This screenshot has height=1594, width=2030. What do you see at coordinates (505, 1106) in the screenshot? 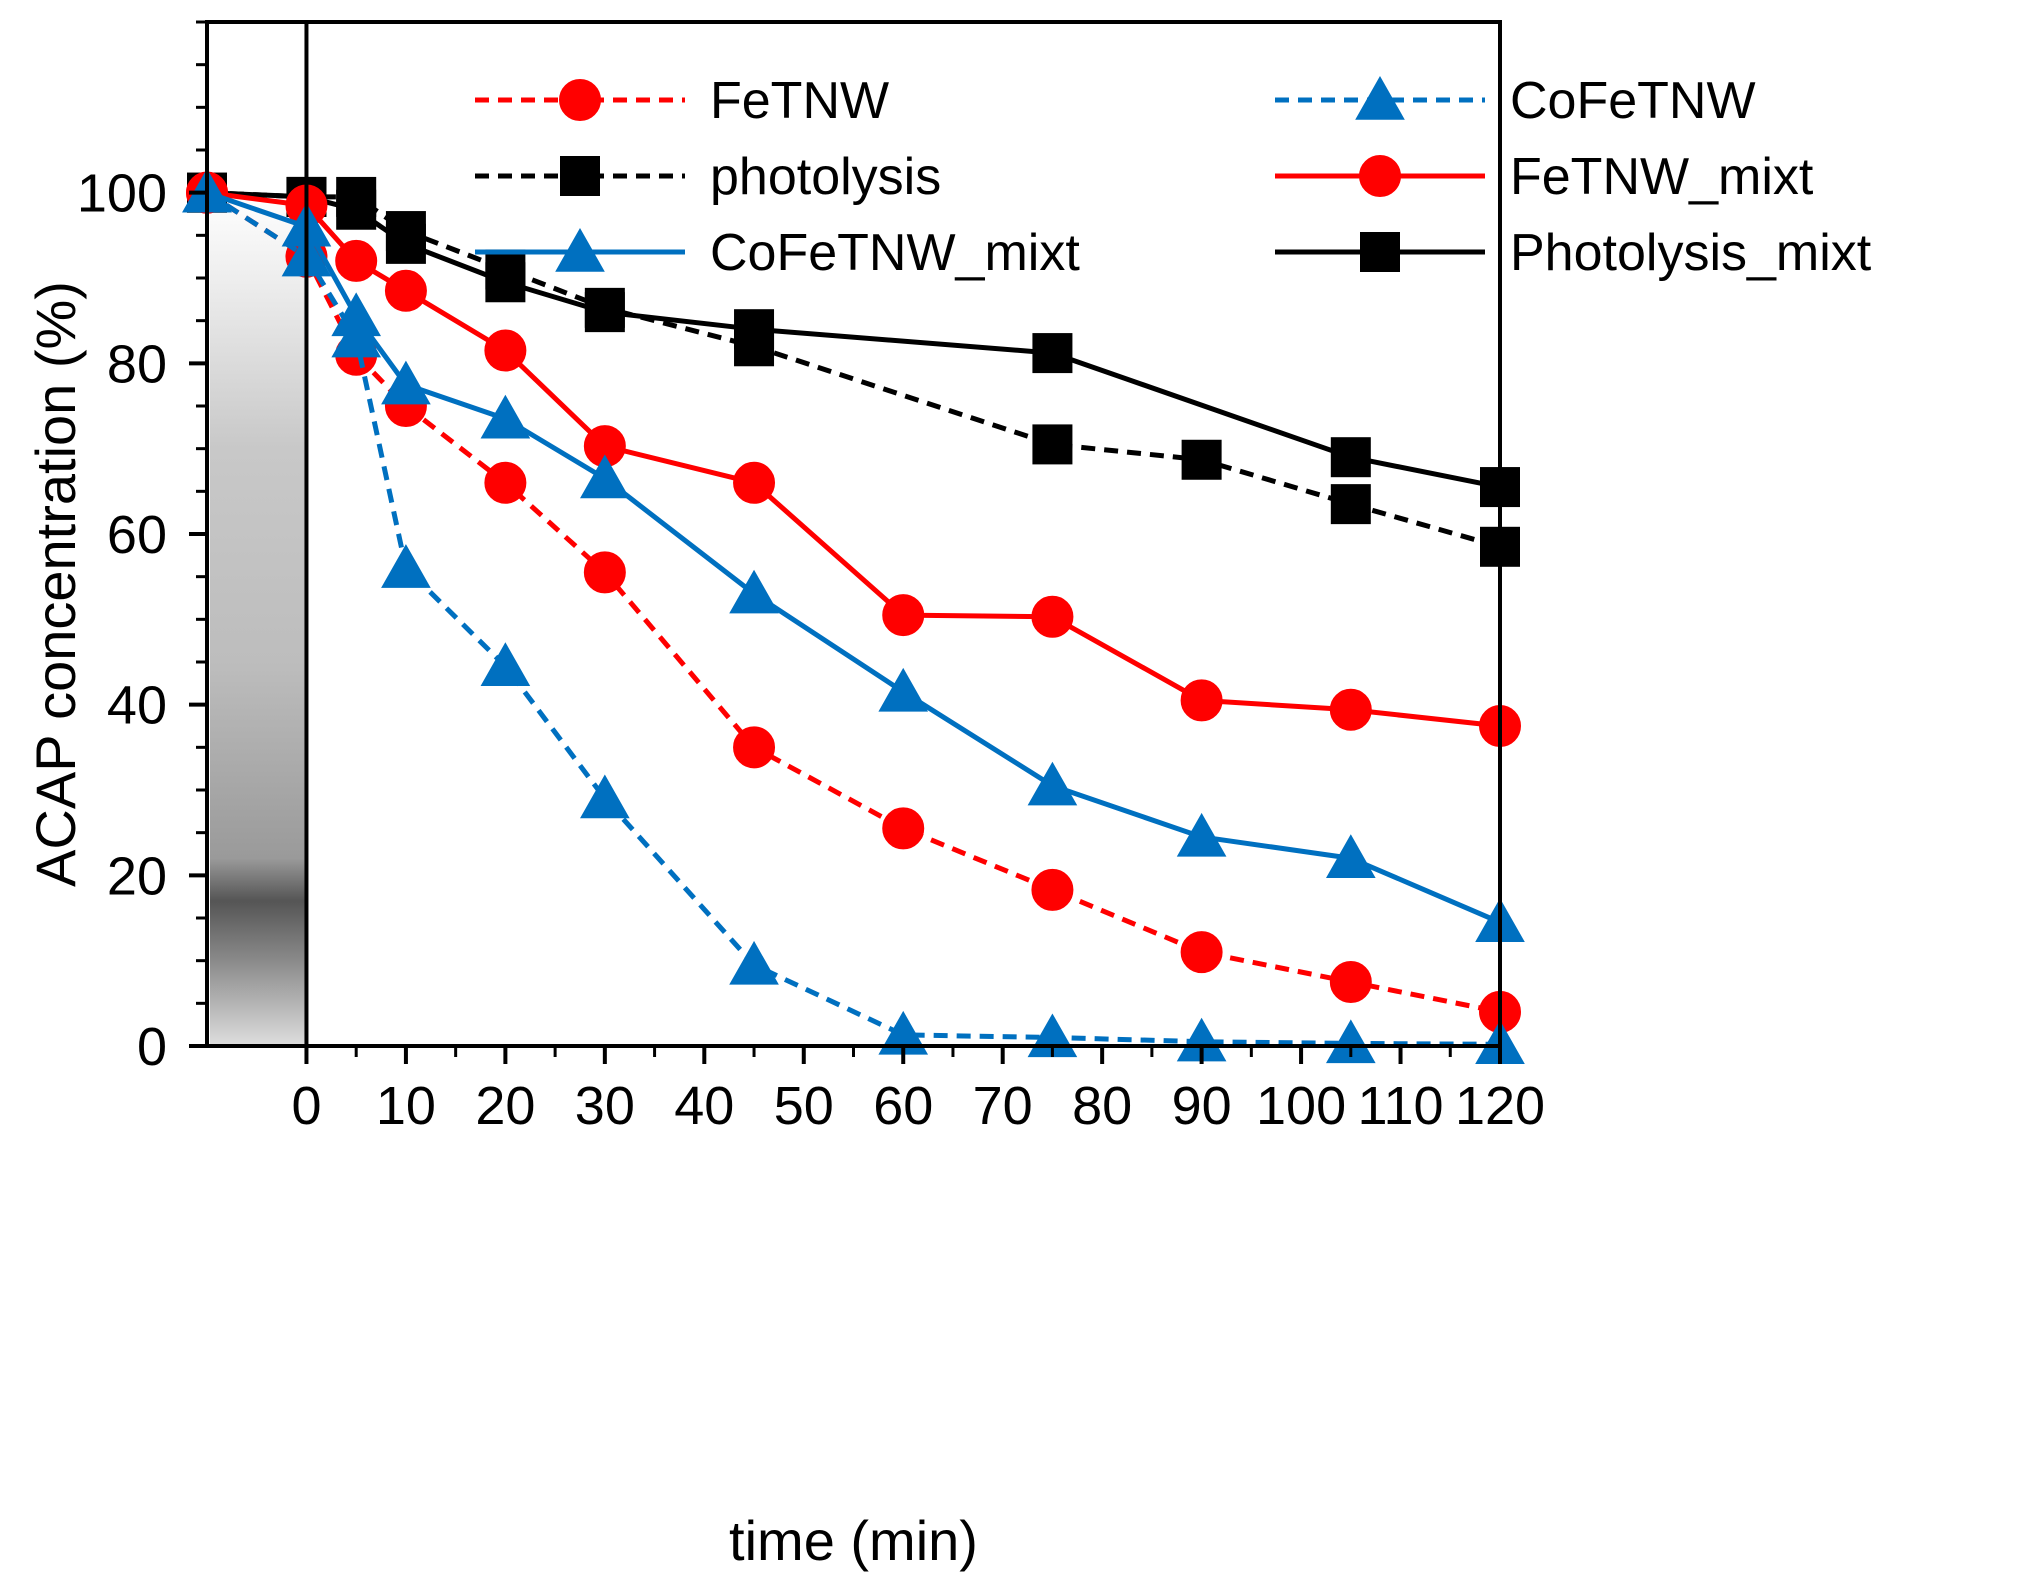
I see `x-tick-label: 20` at bounding box center [505, 1106].